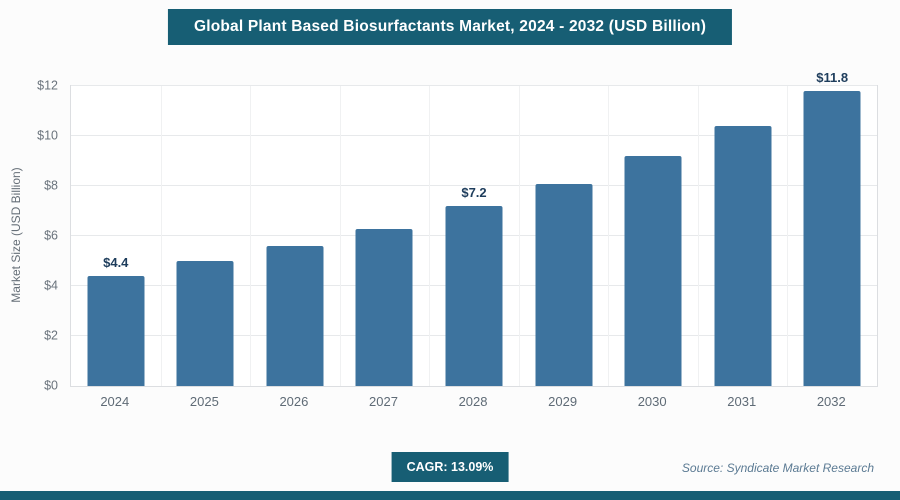 The height and width of the screenshot is (500, 900). I want to click on x-tick-label: 2026, so click(294, 401).